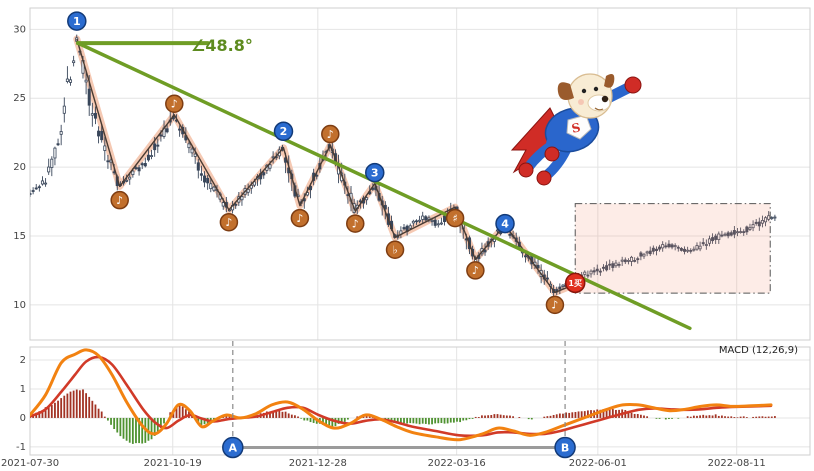  I want to click on svg-text: 15, so click(19, 236).